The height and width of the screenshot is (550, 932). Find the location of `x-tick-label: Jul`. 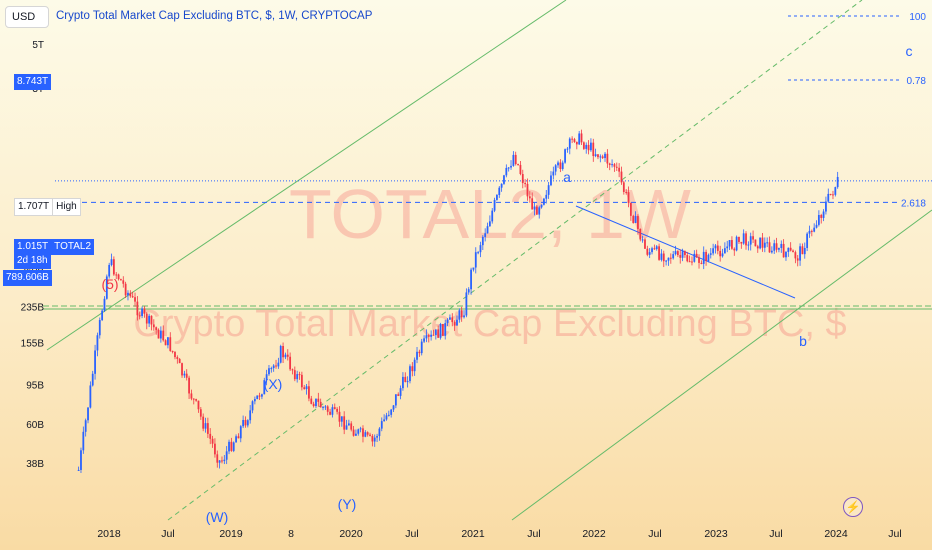

x-tick-label: Jul is located at coordinates (411, 534).